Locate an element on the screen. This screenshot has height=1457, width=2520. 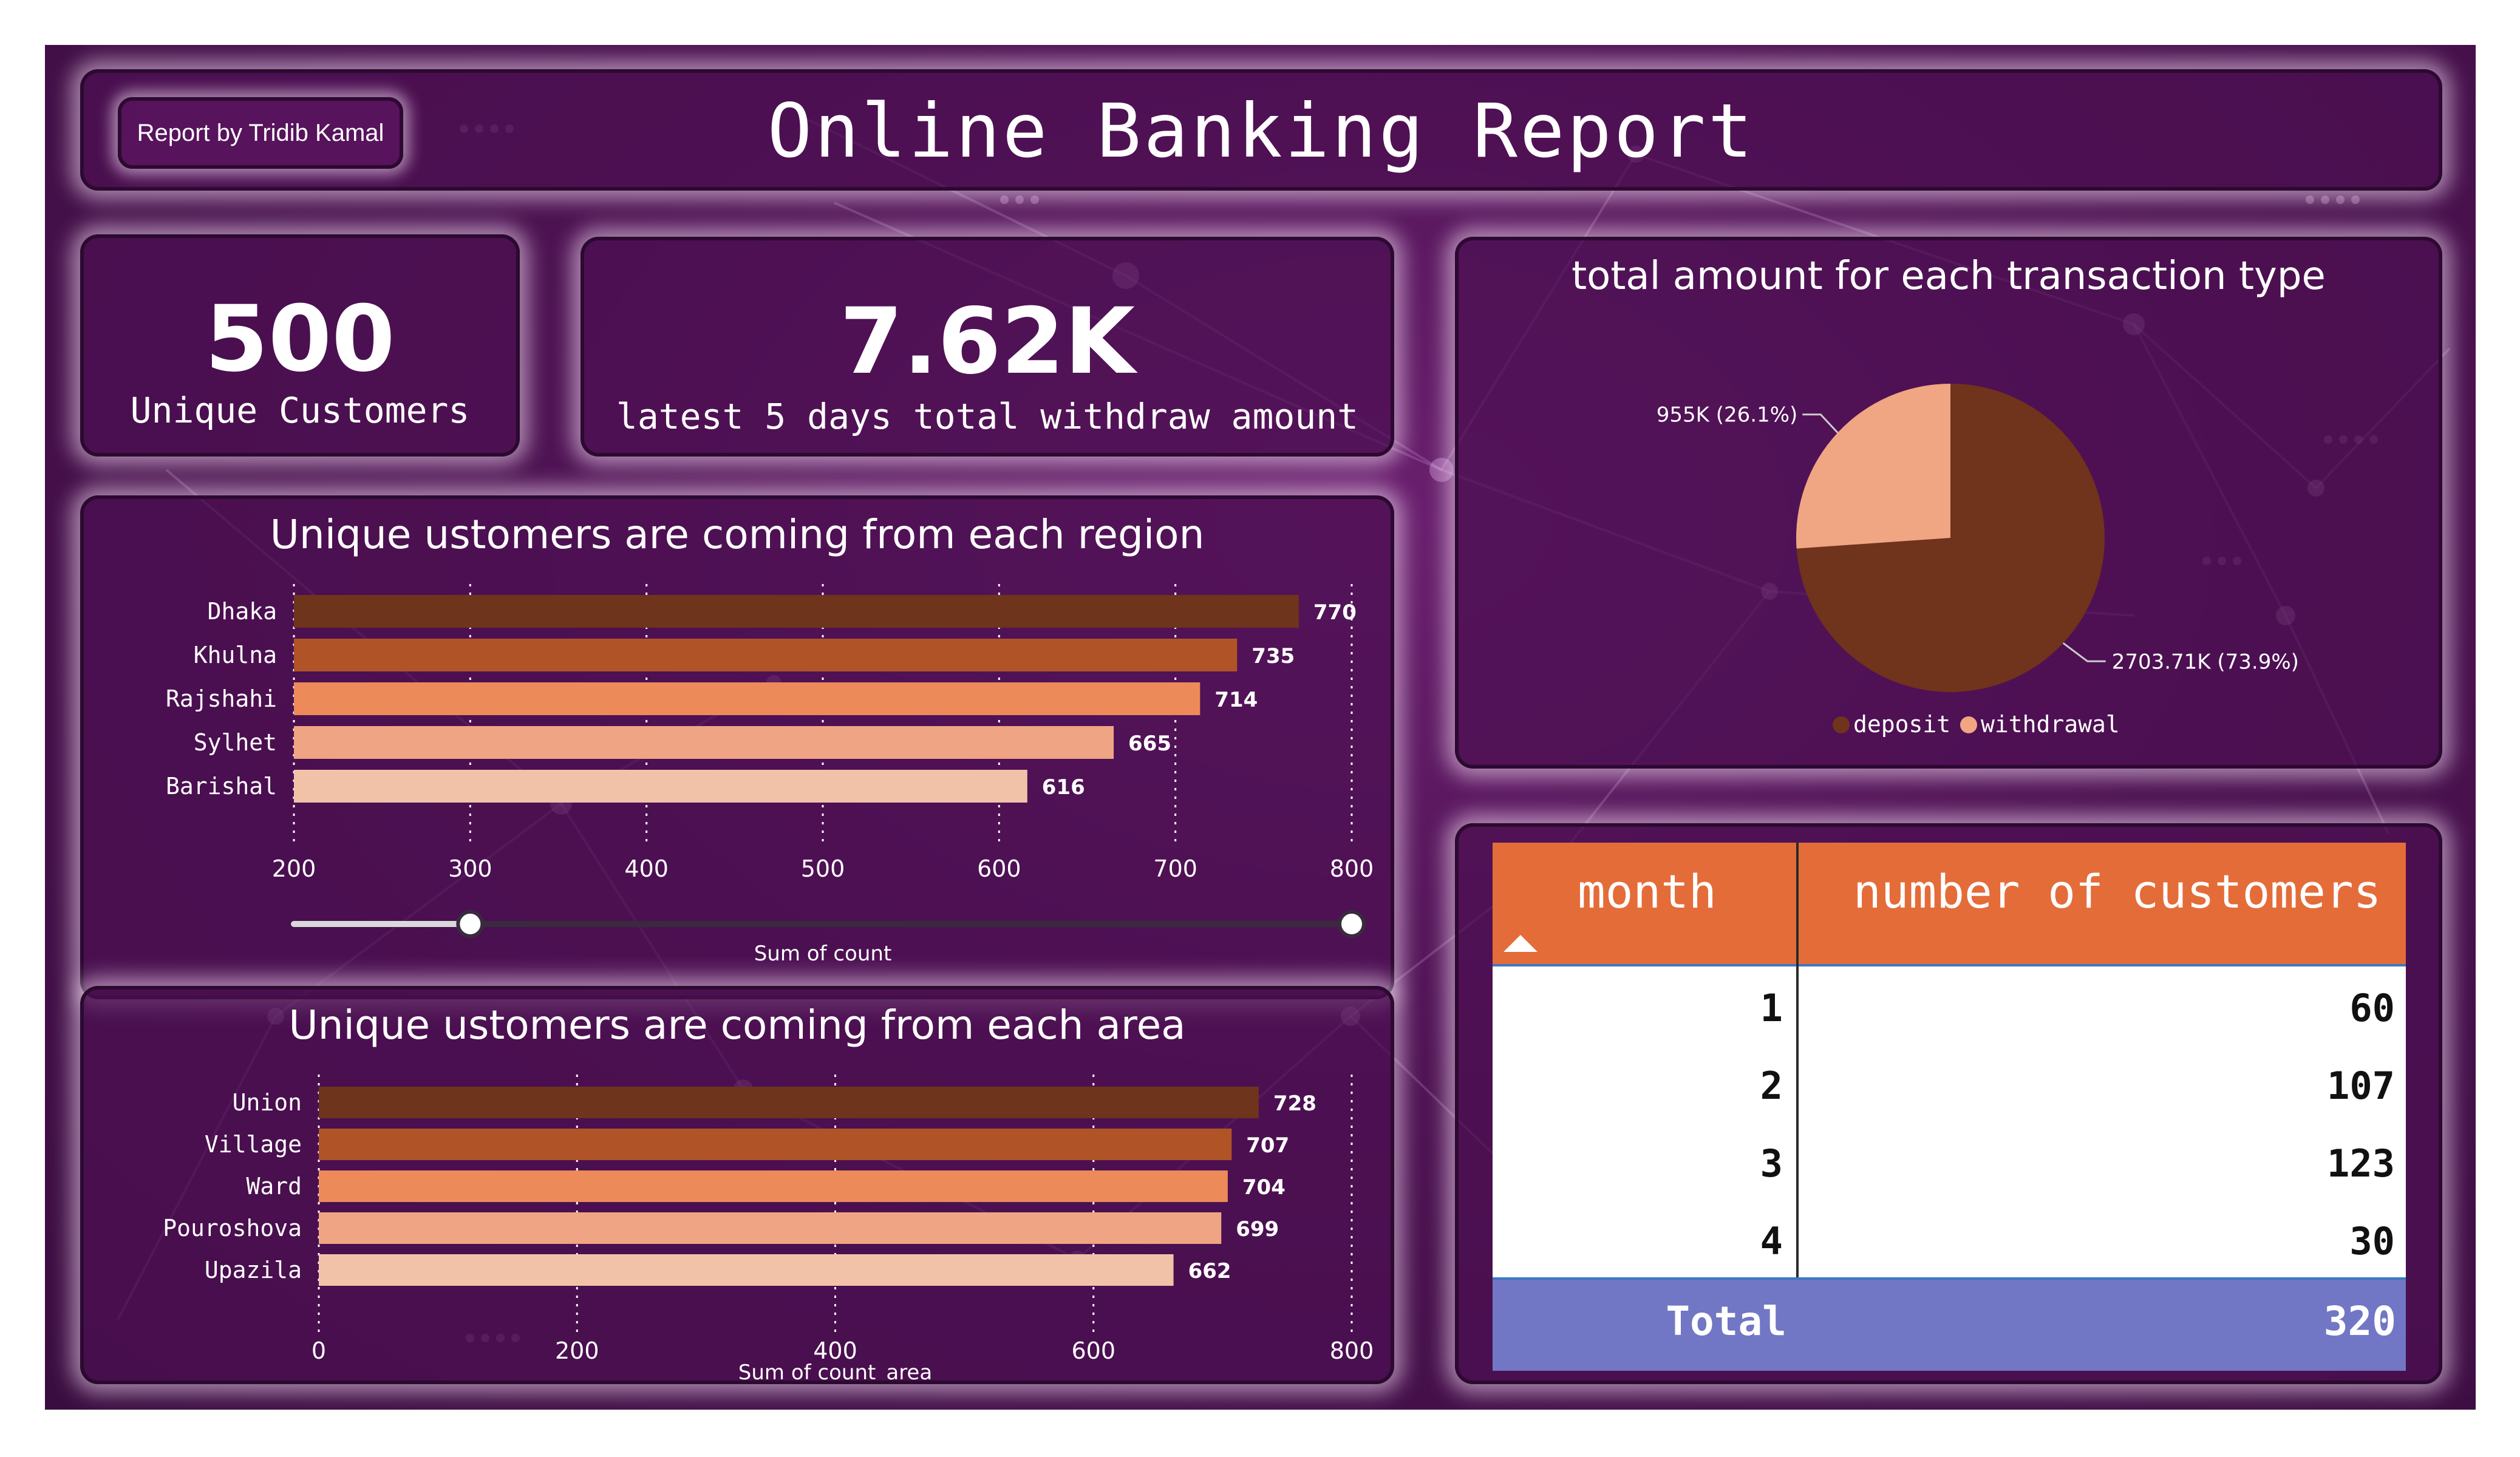
slider-handle-min is located at coordinates (470, 924).